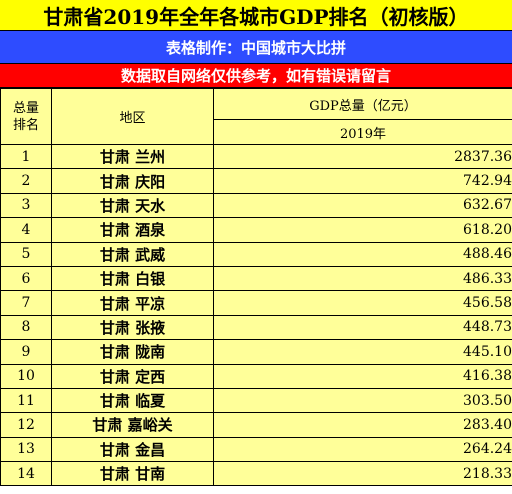  What do you see at coordinates (150, 376) in the screenshot?
I see `city-name: 定西` at bounding box center [150, 376].